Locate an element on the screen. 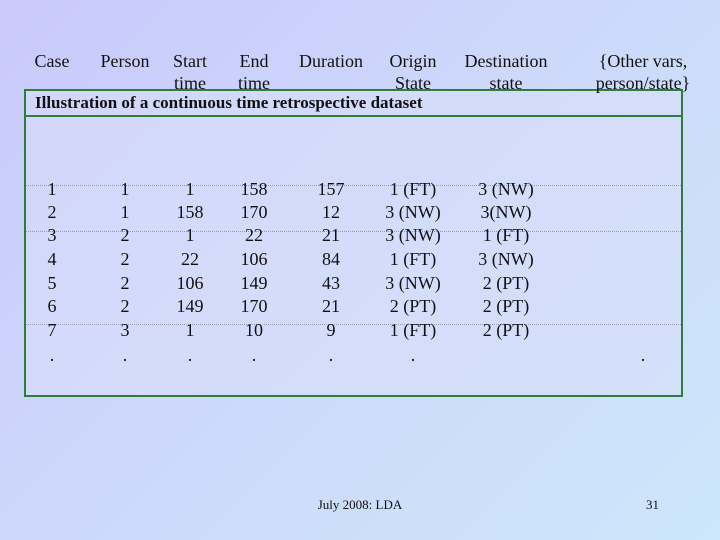 The image size is (720, 540). header-origin-state: Origin is located at coordinates (413, 61).